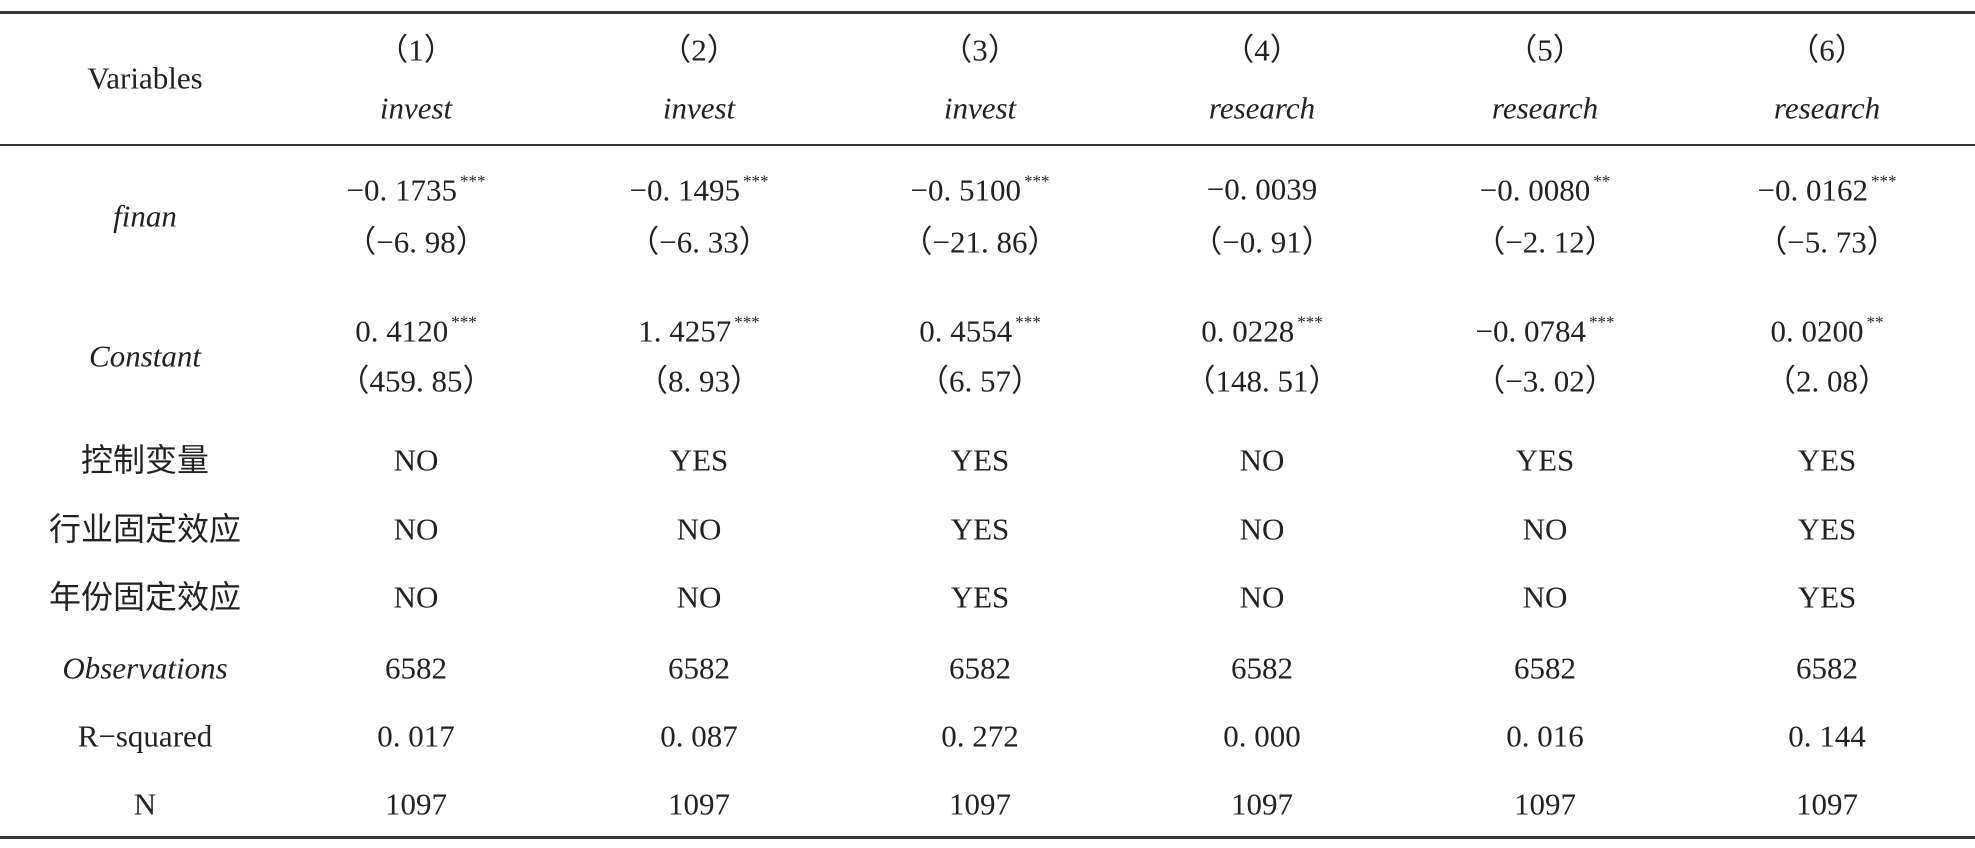 This screenshot has width=1975, height=848. I want to click on header-label: Variables, so click(145, 78).